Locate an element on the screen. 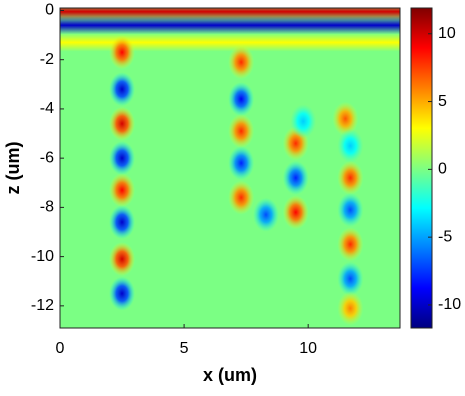 This screenshot has height=396, width=465. y-tick-label: -4 is located at coordinates (47, 108).